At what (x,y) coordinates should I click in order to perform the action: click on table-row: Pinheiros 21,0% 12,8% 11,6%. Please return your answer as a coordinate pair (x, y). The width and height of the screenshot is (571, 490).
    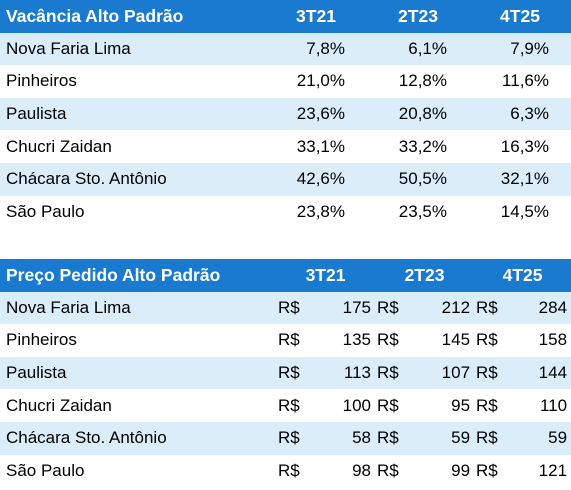
    Looking at the image, I should click on (285, 81).